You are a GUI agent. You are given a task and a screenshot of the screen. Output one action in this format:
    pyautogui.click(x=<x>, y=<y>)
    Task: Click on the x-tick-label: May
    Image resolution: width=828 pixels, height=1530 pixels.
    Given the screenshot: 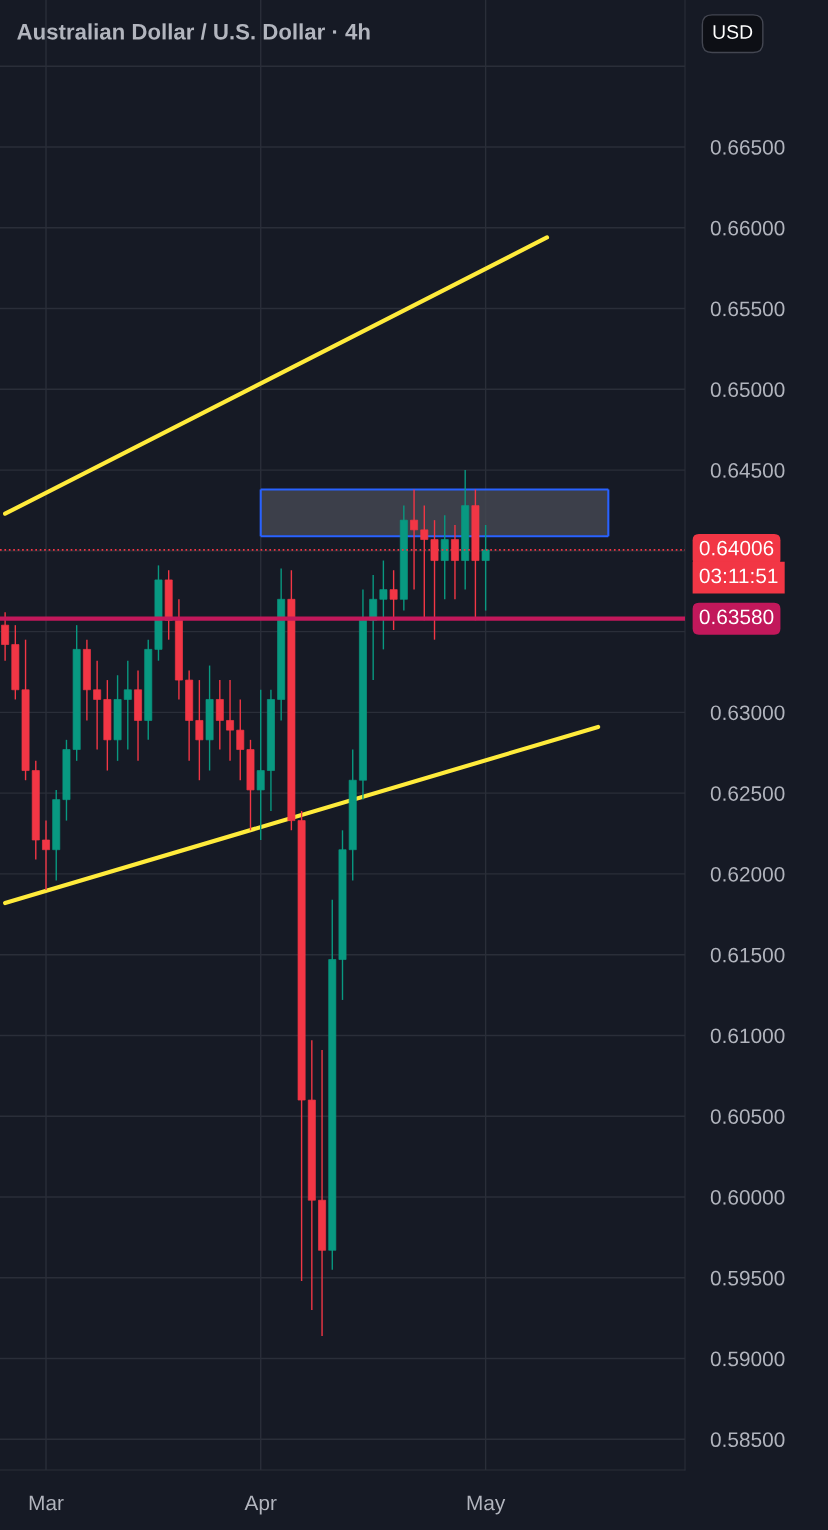 What is the action you would take?
    pyautogui.click(x=486, y=1505)
    